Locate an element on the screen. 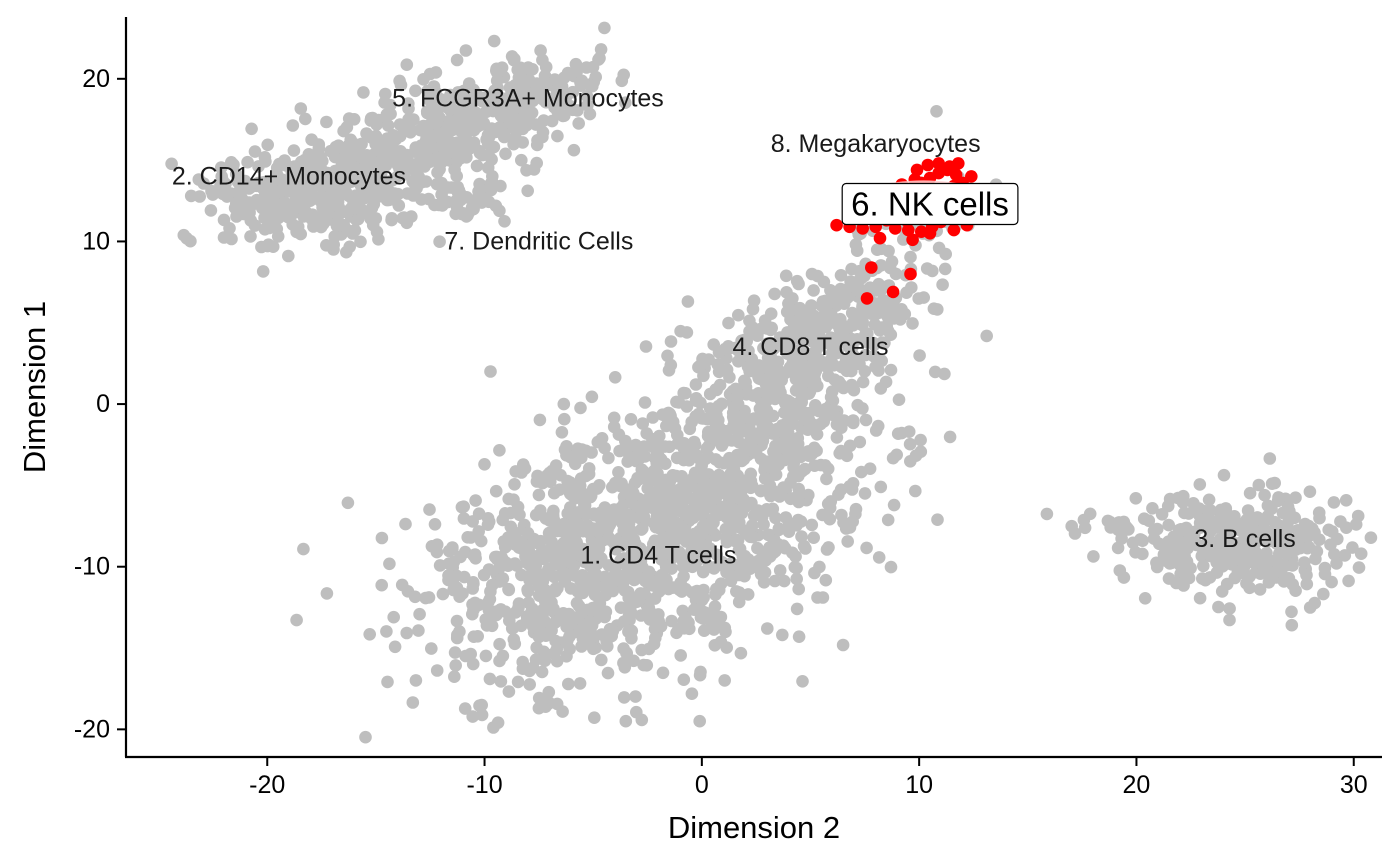  y-tick-label: 20 is located at coordinates (96, 79).